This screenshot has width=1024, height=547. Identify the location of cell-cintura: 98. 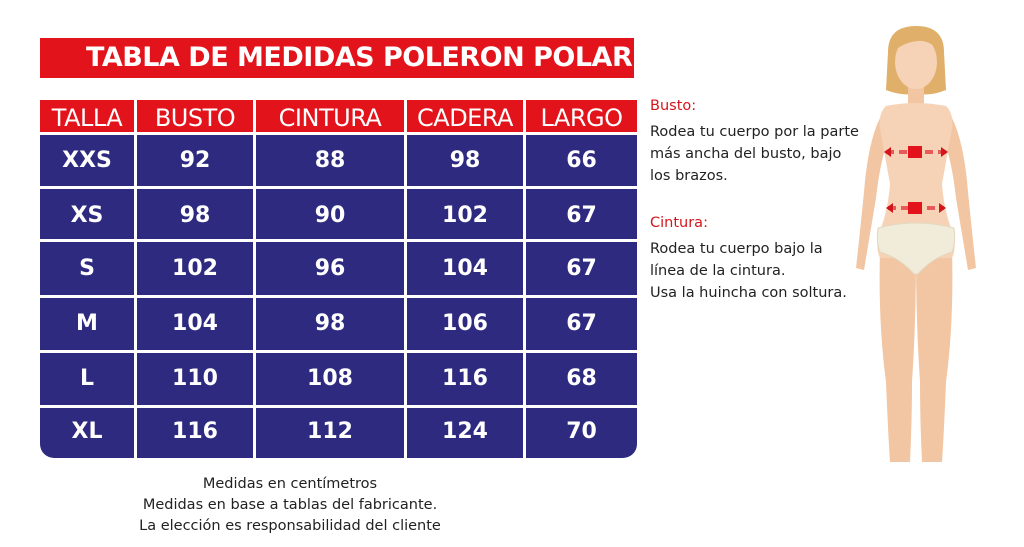
(330, 323).